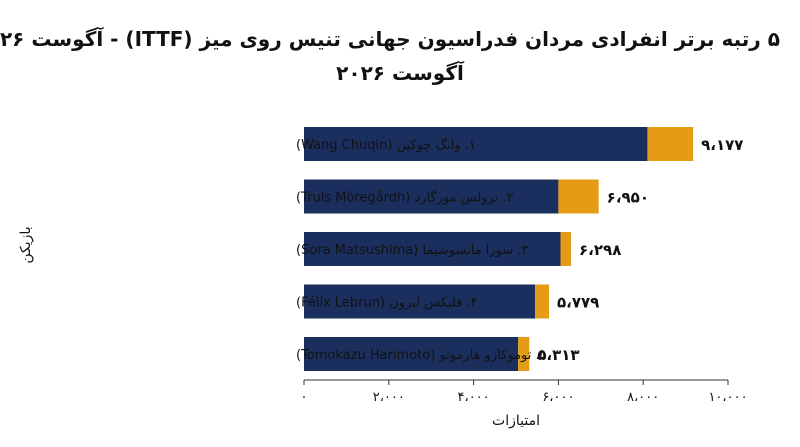  Describe the element at coordinates (727, 397) in the screenshot. I see `x-tick-label: ۱۰،۰۰۰` at that location.